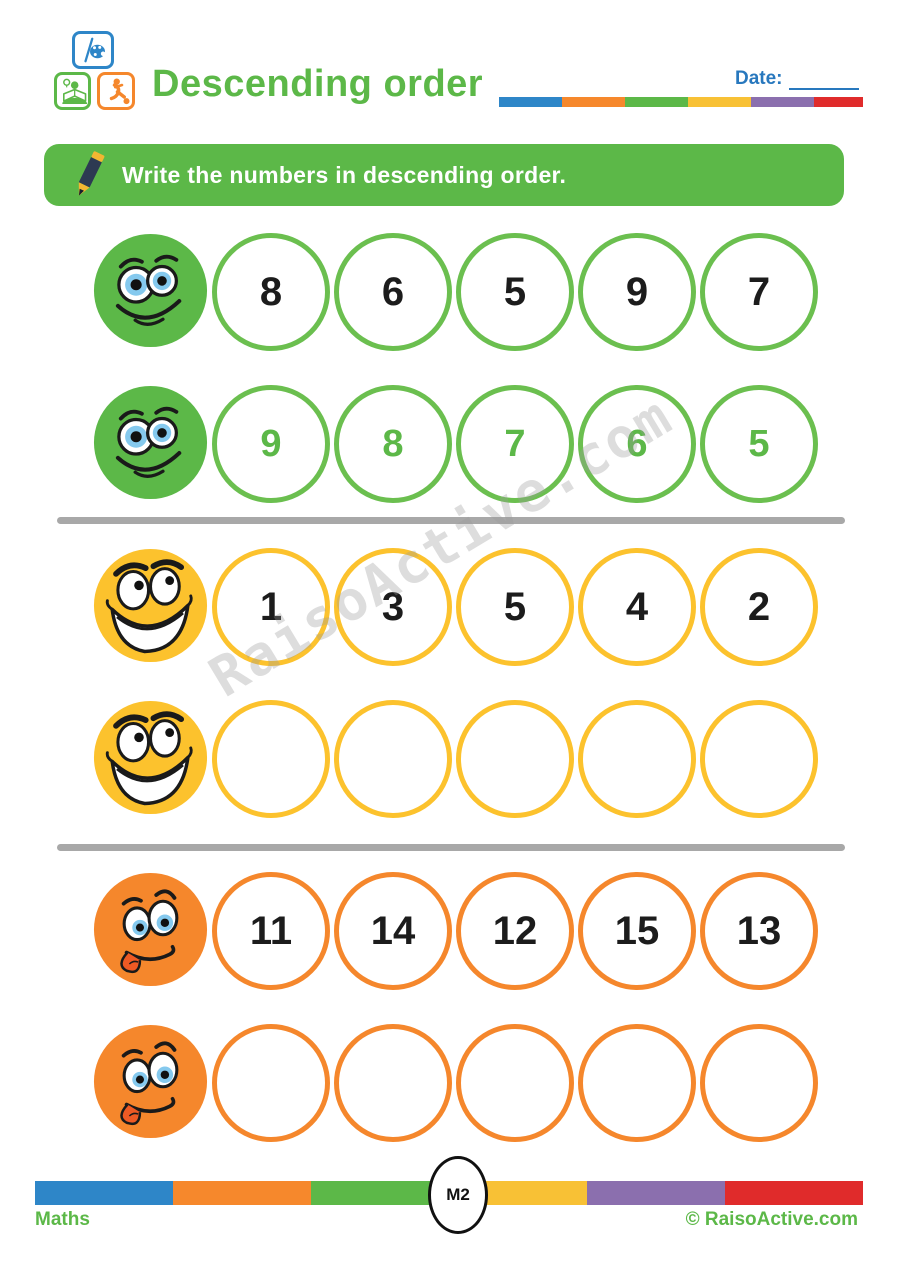  What do you see at coordinates (823, 81) in the screenshot?
I see `date-blank-line` at bounding box center [823, 81].